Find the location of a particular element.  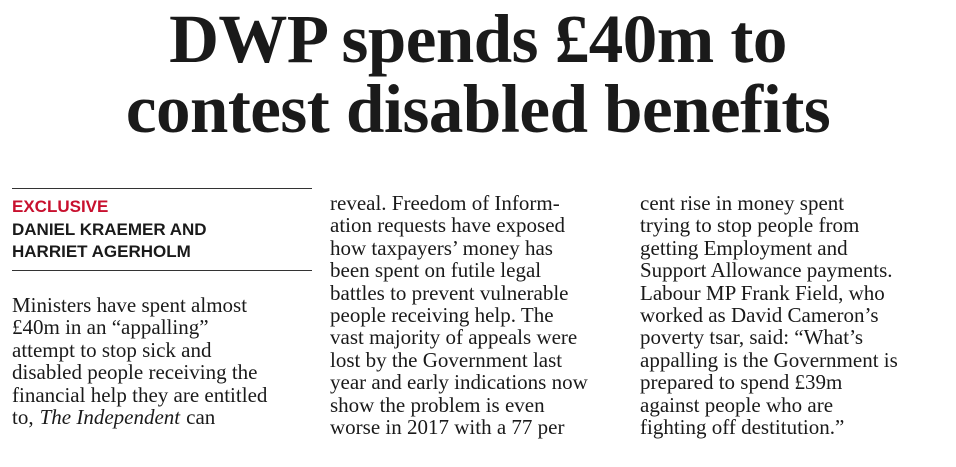

body-line: to, The Independent can is located at coordinates (139, 417).